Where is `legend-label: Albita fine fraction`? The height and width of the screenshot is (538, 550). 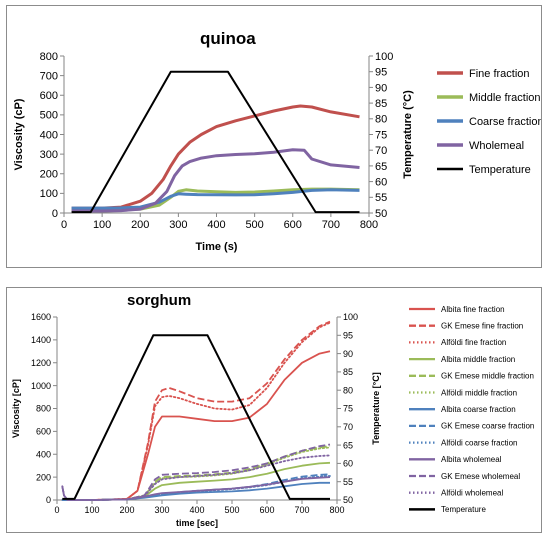 legend-label: Albita fine fraction is located at coordinates (473, 309).